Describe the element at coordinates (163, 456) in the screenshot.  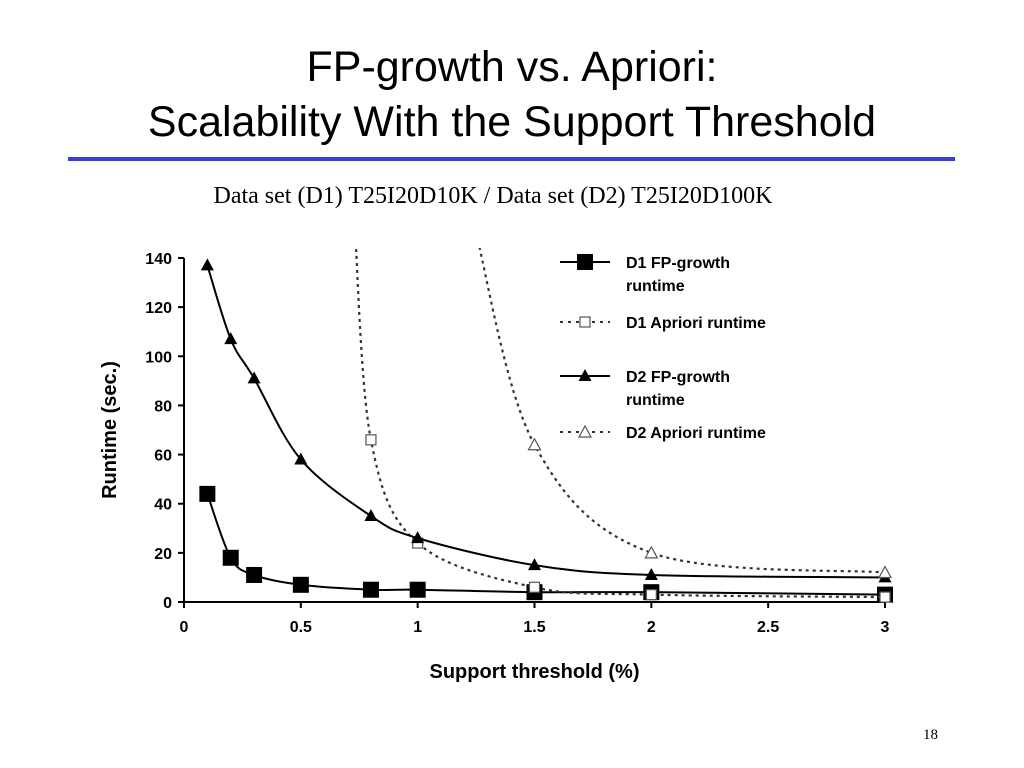
I see `y-tick-label: 60` at that location.